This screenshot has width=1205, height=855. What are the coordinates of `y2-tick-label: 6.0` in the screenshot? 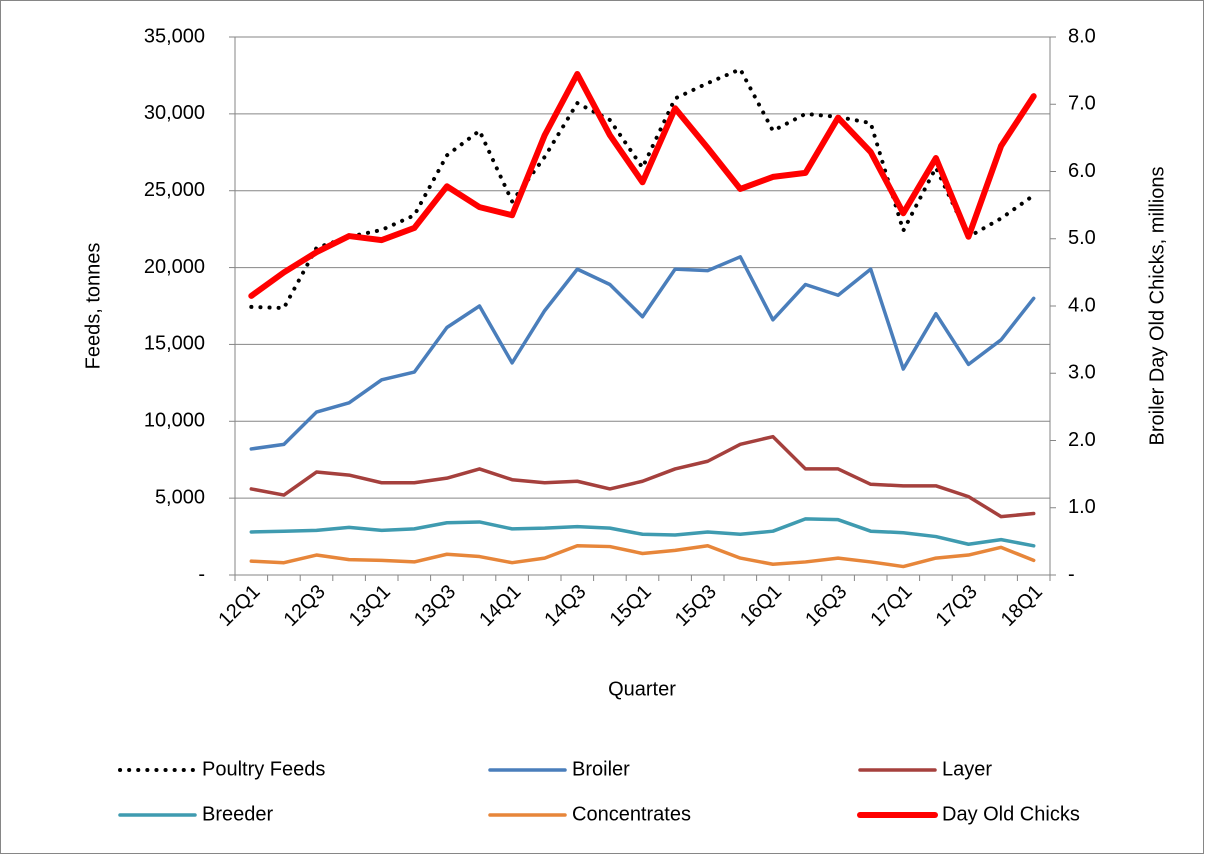 It's located at (1082, 171).